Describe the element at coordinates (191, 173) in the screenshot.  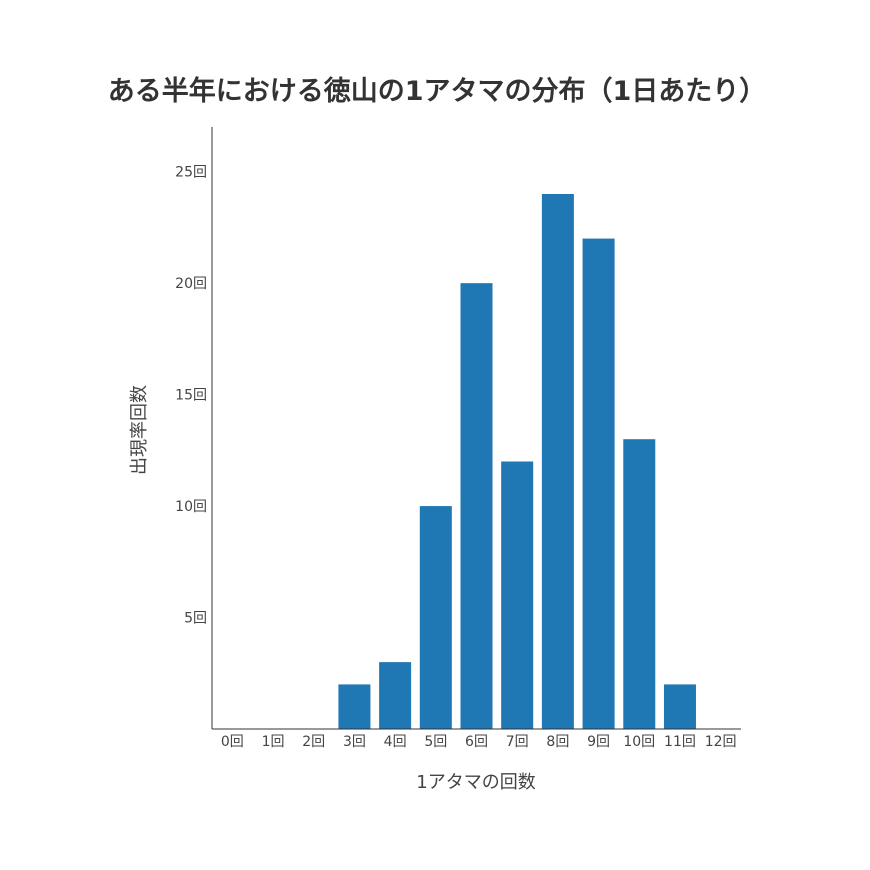
I see `y-tick-label: 25回` at that location.